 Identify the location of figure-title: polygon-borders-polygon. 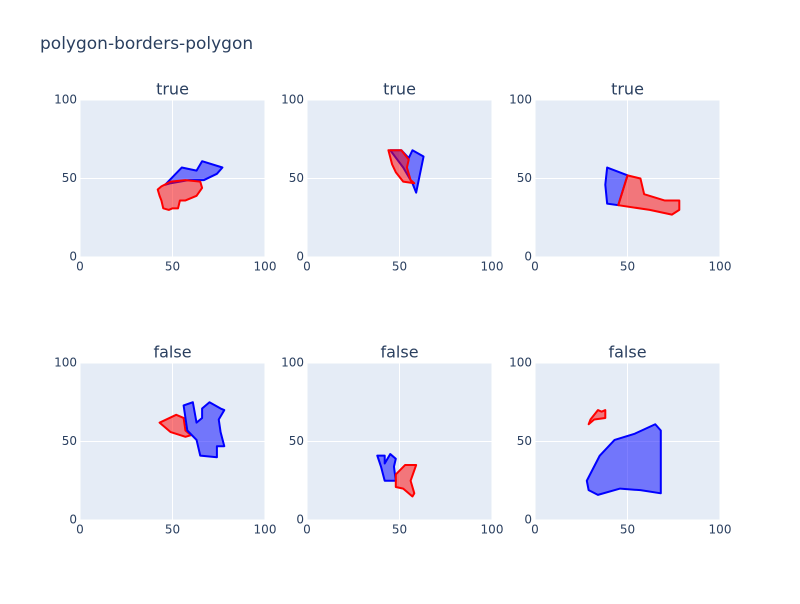
(146, 44).